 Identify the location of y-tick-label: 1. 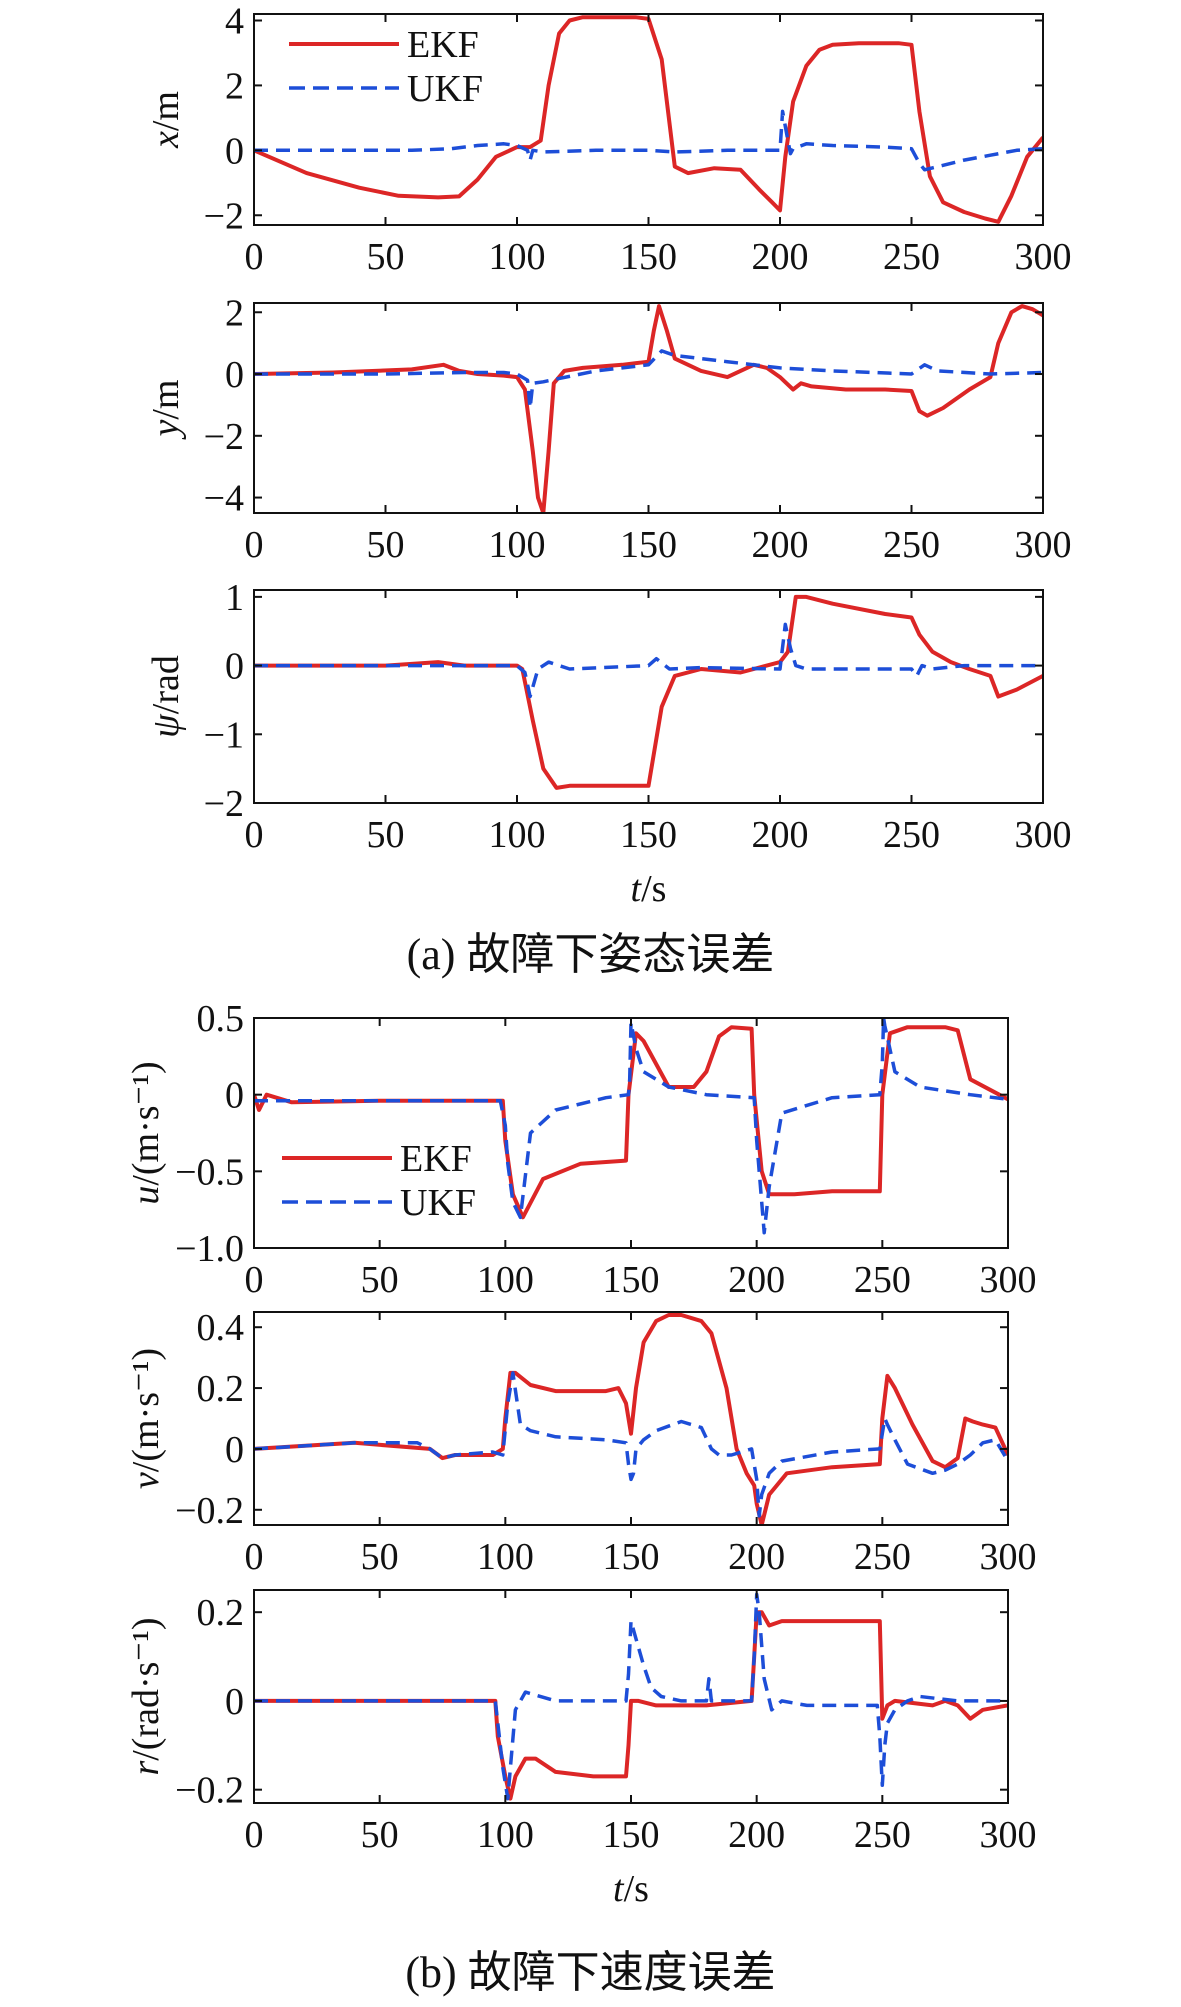
(234, 598).